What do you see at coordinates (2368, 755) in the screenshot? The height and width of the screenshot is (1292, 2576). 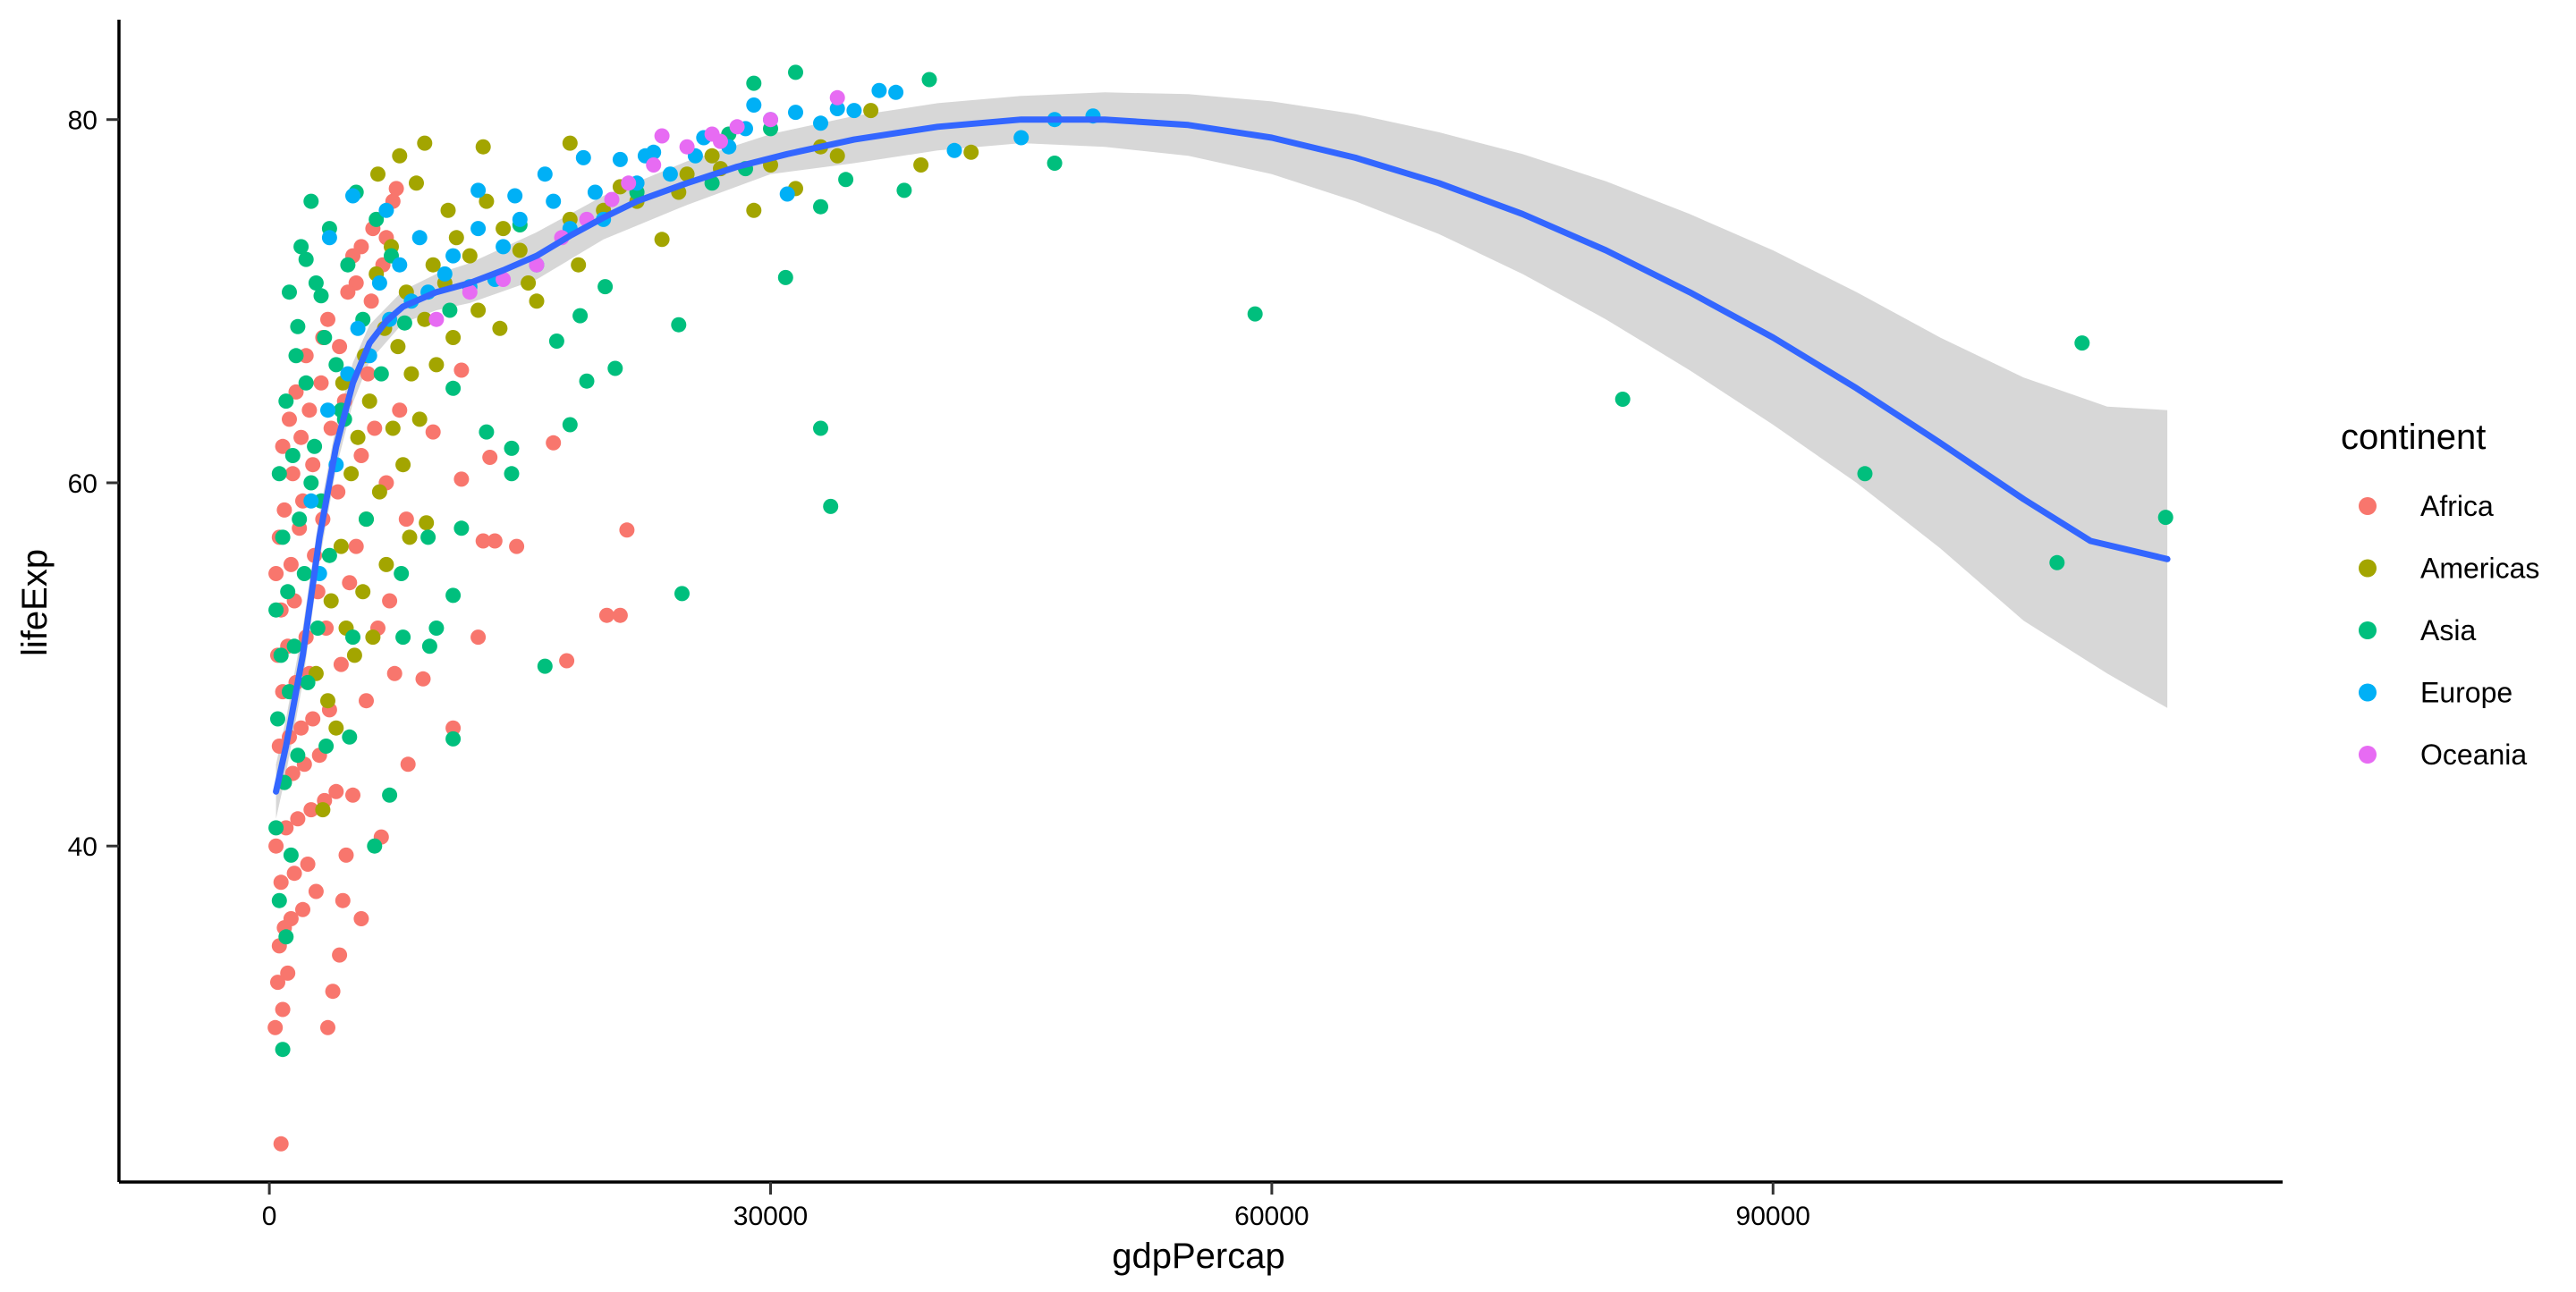 I see `legend-key-oceania` at bounding box center [2368, 755].